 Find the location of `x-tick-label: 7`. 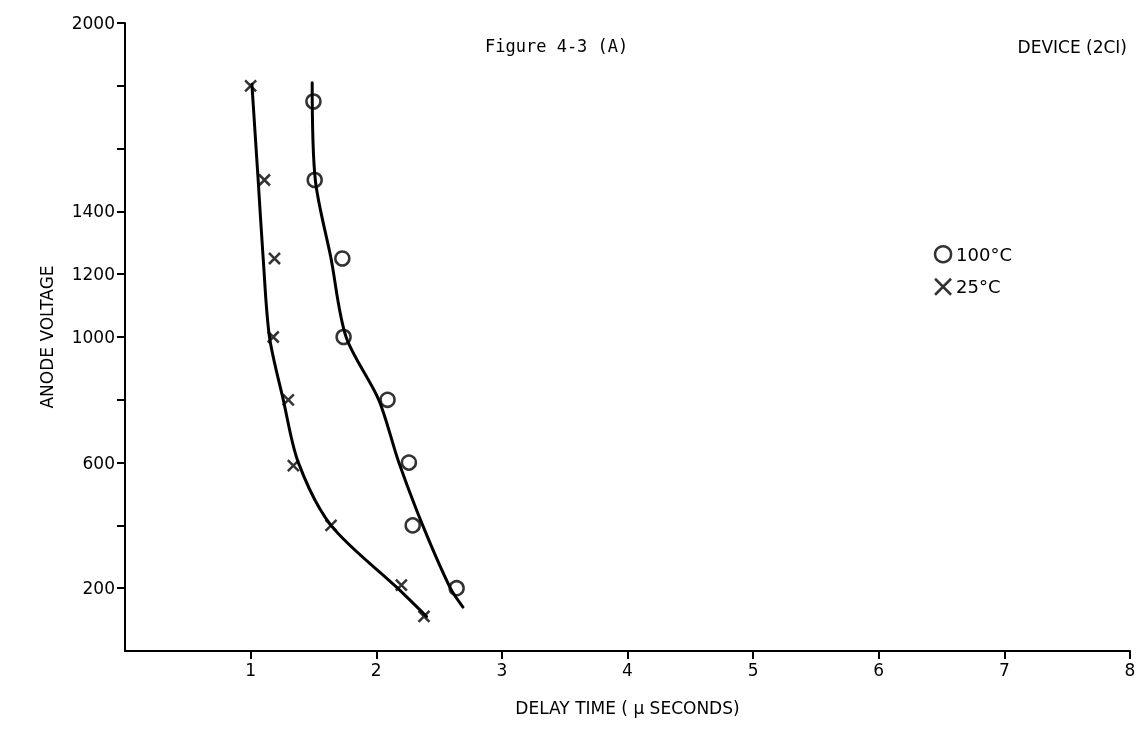

x-tick-label: 7 is located at coordinates (1004, 669).